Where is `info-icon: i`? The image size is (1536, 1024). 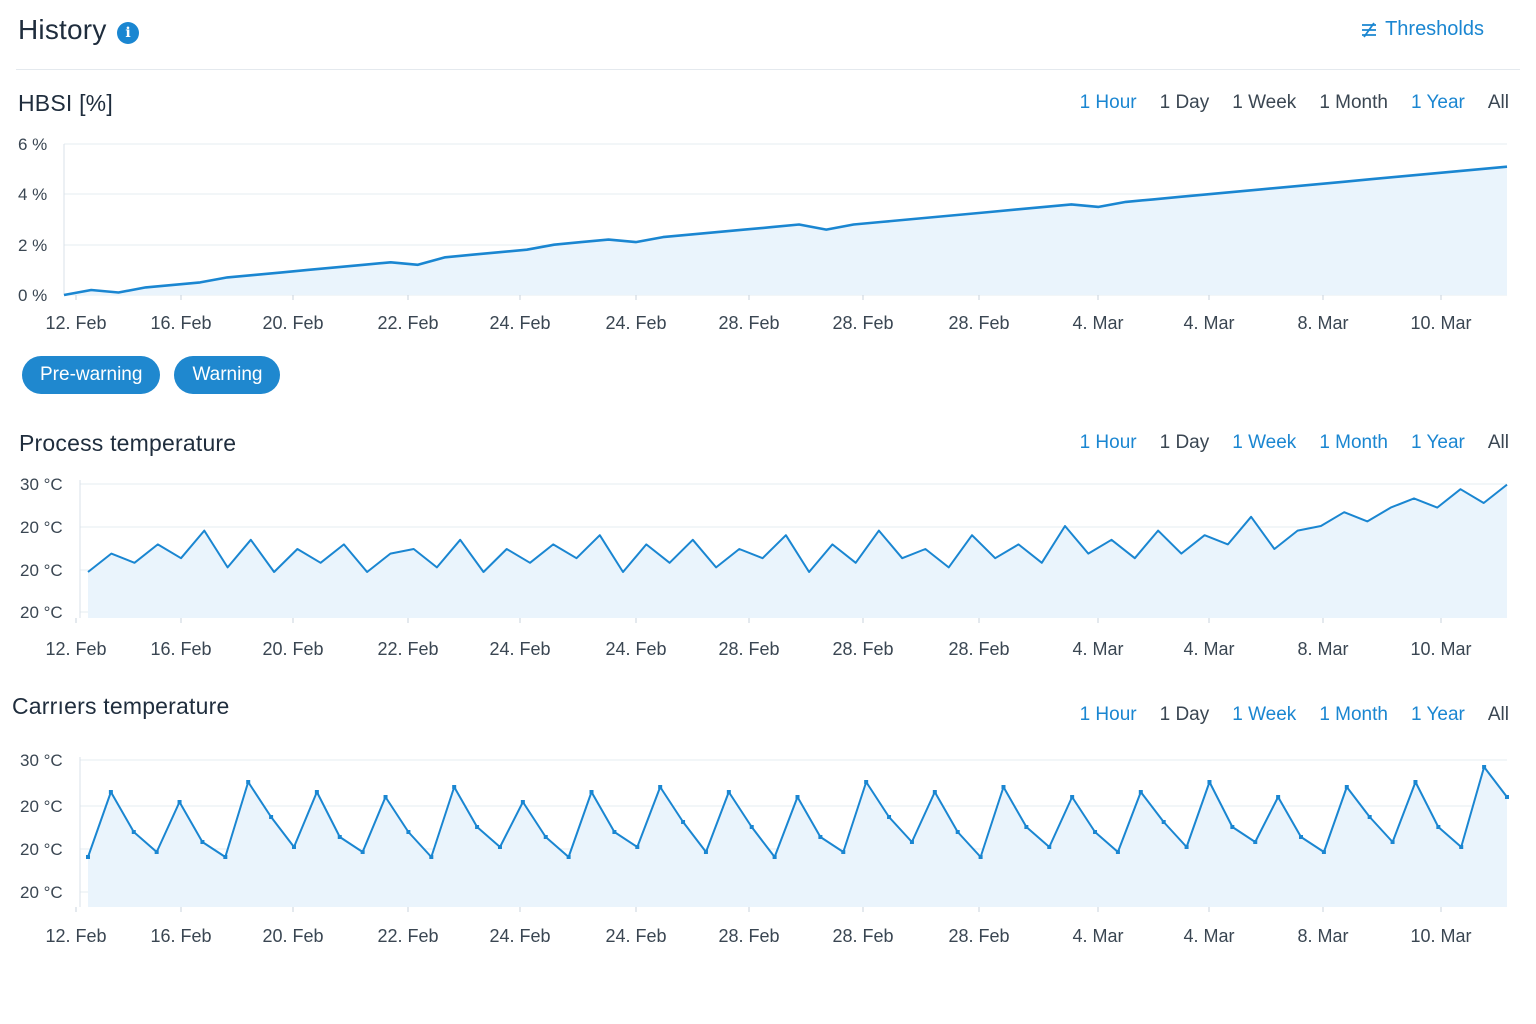
info-icon: i is located at coordinates (128, 33).